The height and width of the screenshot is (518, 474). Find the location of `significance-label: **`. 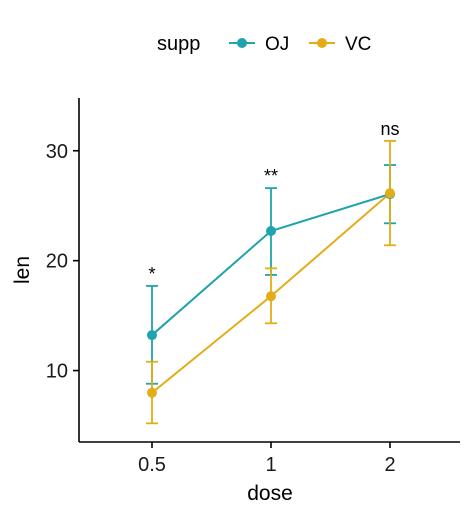

significance-label: ** is located at coordinates (271, 176).